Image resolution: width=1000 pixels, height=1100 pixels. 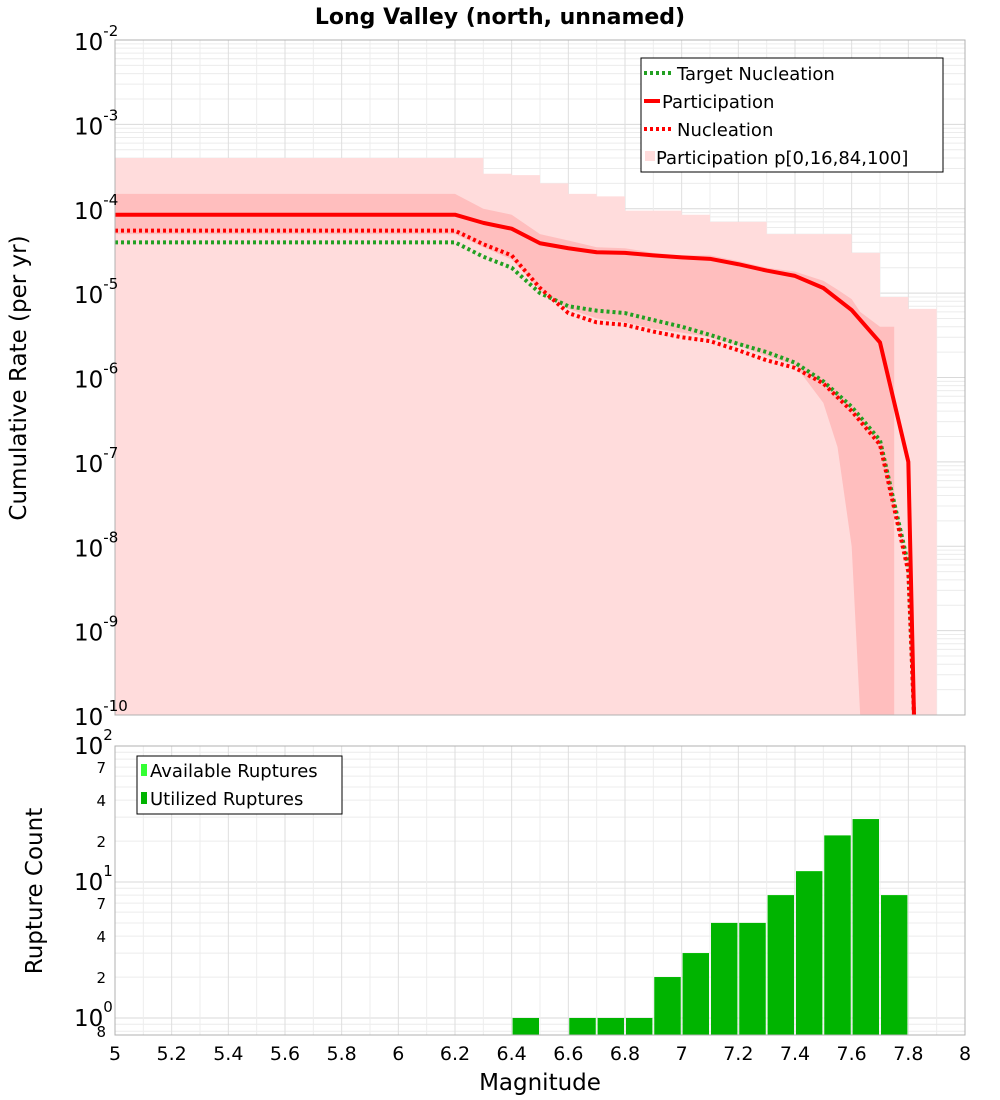 What do you see at coordinates (96, 292) in the screenshot?
I see `rate-y-tick-label: 10⁻⁵` at bounding box center [96, 292].